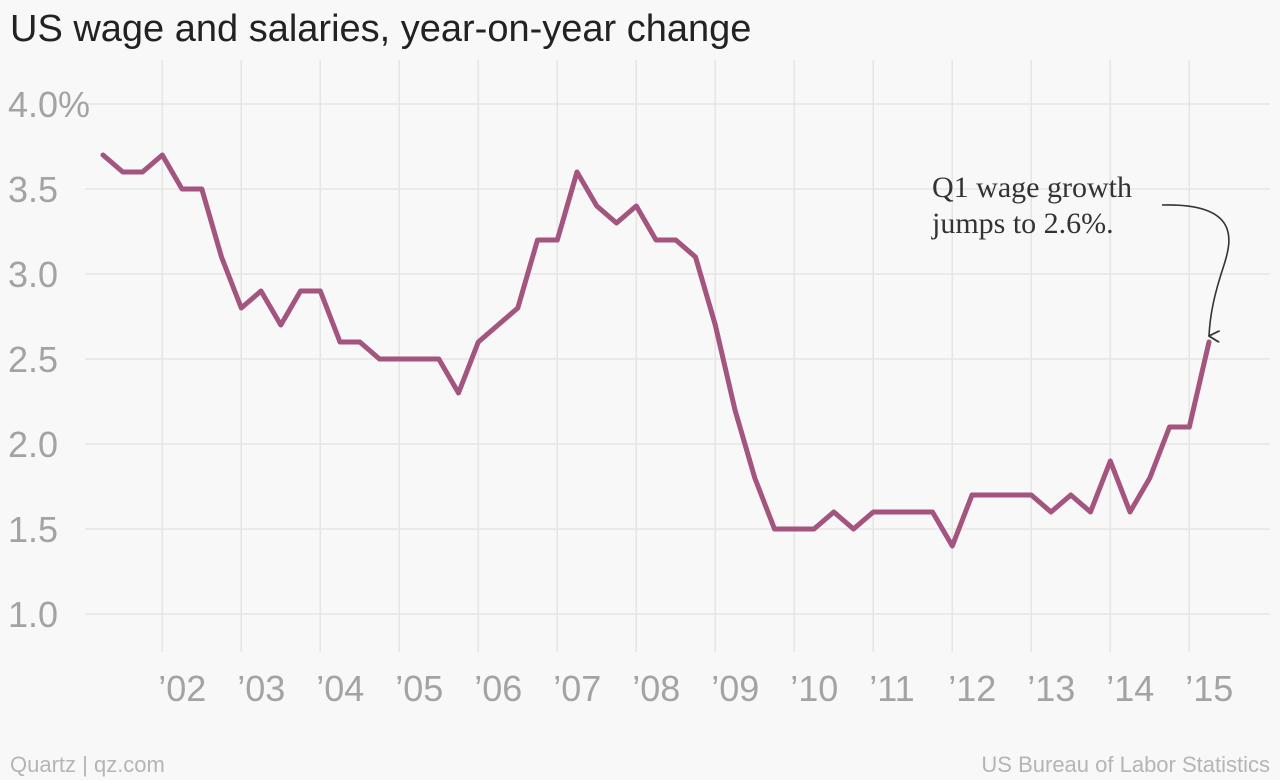 Image resolution: width=1280 pixels, height=780 pixels. Describe the element at coordinates (814, 688) in the screenshot. I see `x-tick-label: ’10` at that location.